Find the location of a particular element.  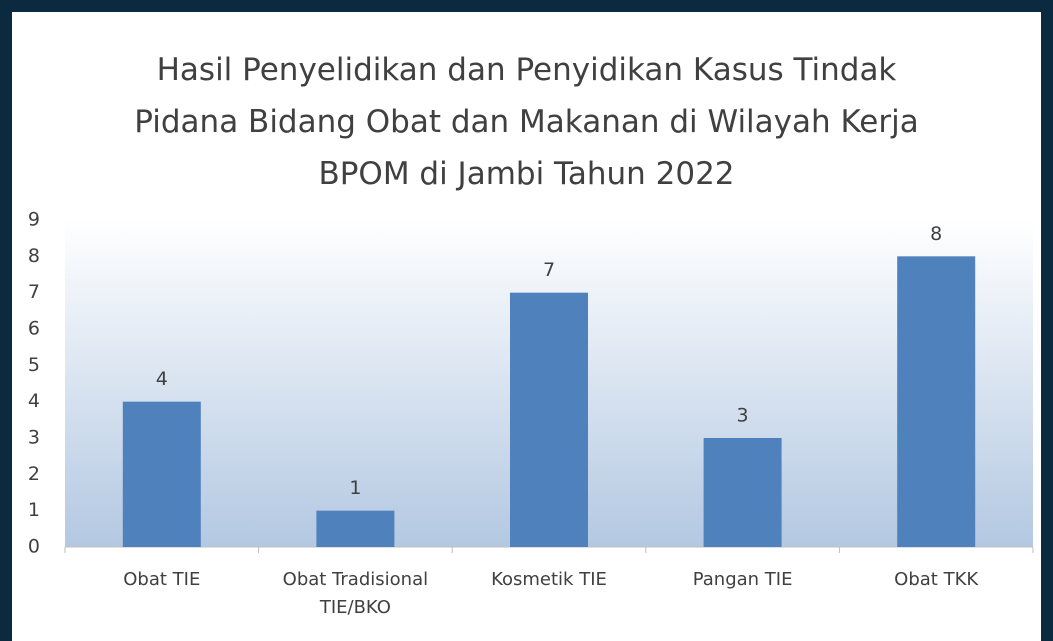

value-label: 4 is located at coordinates (162, 379).